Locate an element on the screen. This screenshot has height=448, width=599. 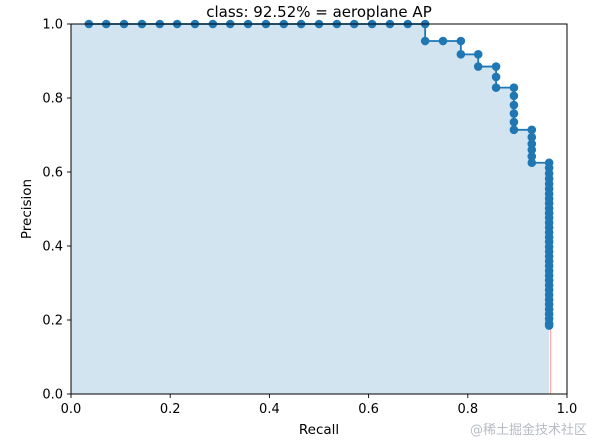
y-tick-label: 0.8 is located at coordinates (52, 99).